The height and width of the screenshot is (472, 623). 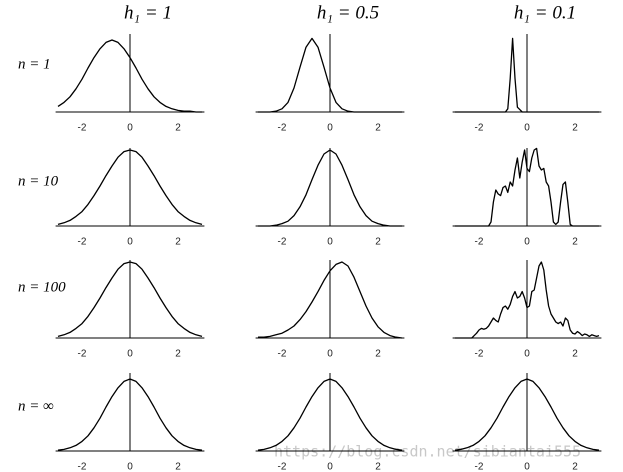 I want to click on row-label: n = 10, so click(x=38, y=181).